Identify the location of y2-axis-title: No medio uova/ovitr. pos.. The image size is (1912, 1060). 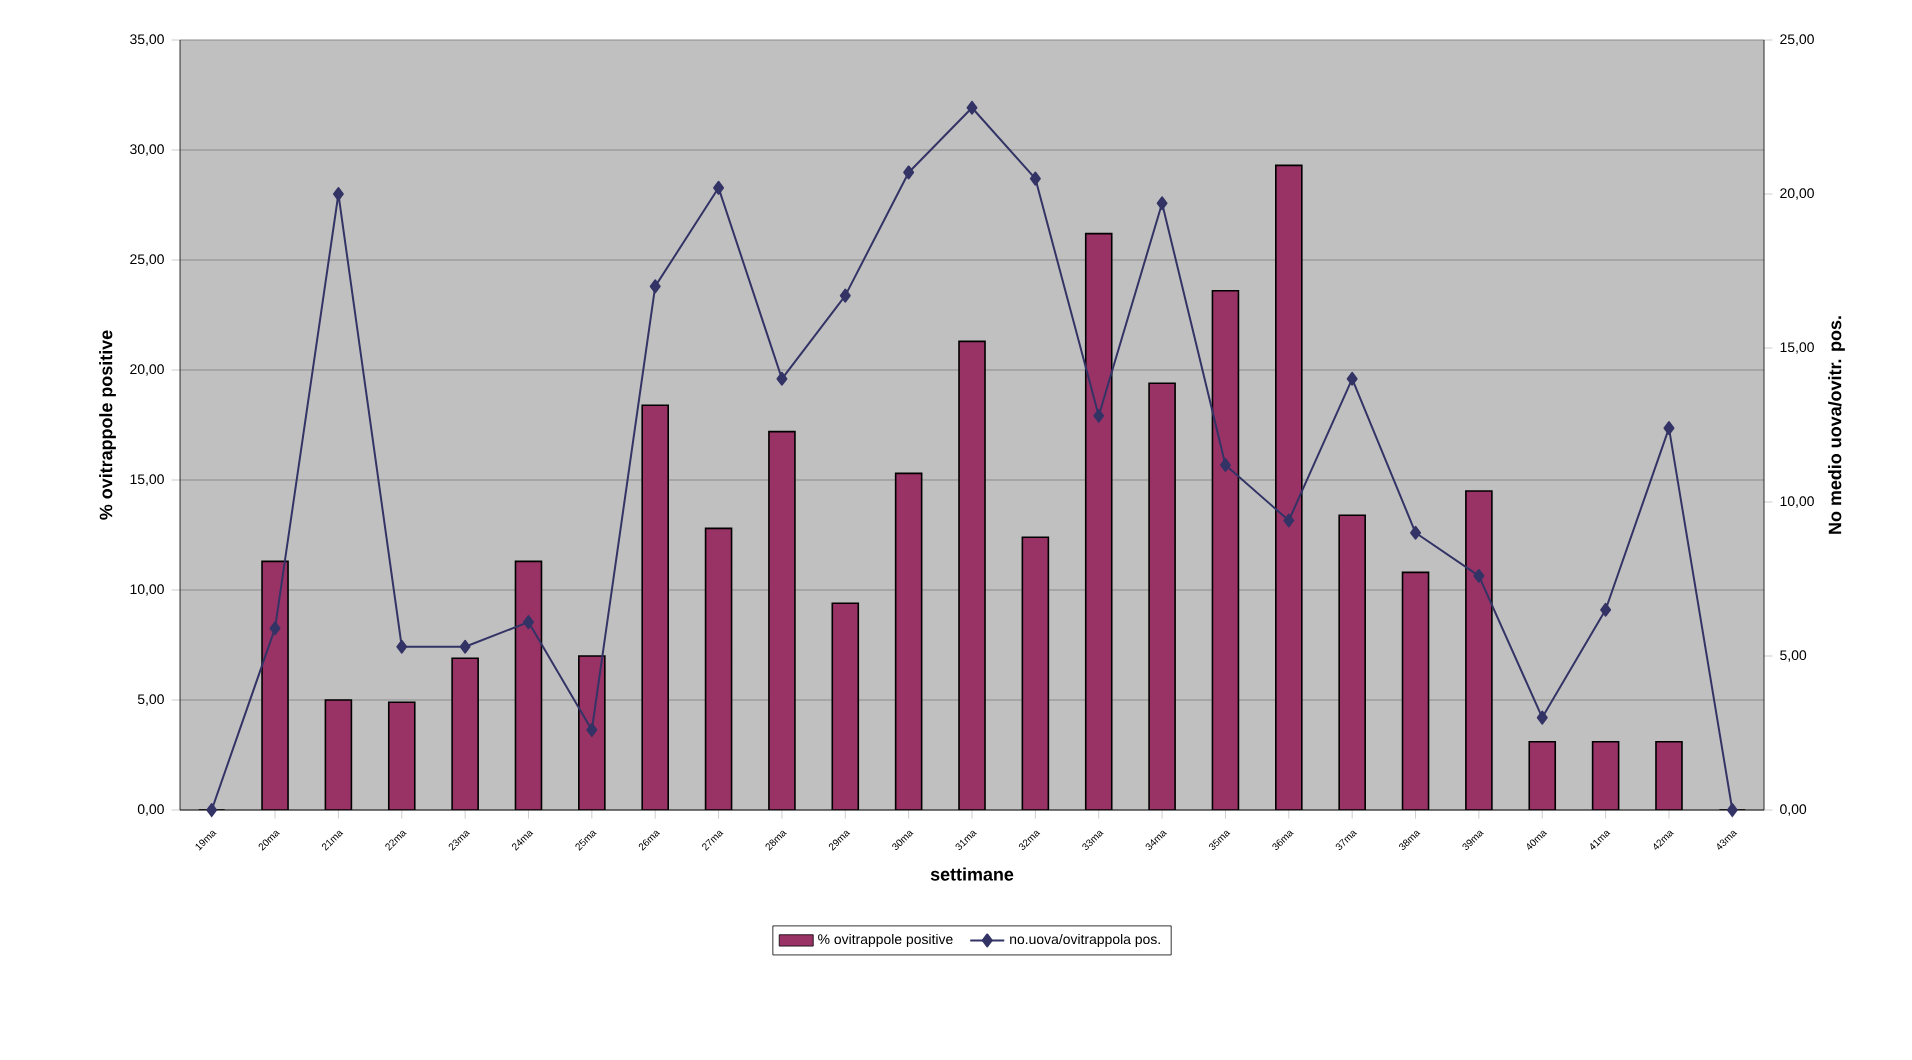
(1836, 425).